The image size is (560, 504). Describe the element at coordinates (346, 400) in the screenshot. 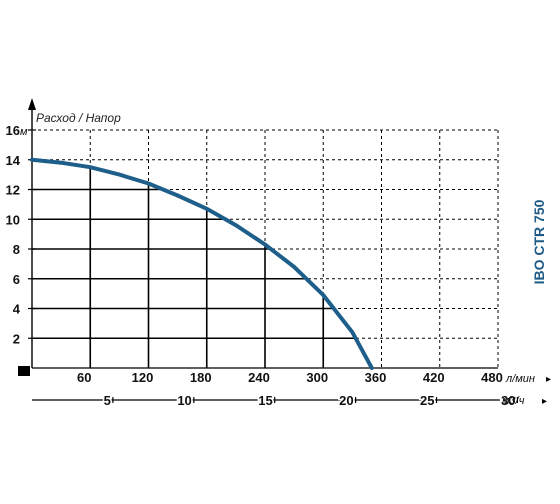

I see `x2-tick-label: 20` at that location.